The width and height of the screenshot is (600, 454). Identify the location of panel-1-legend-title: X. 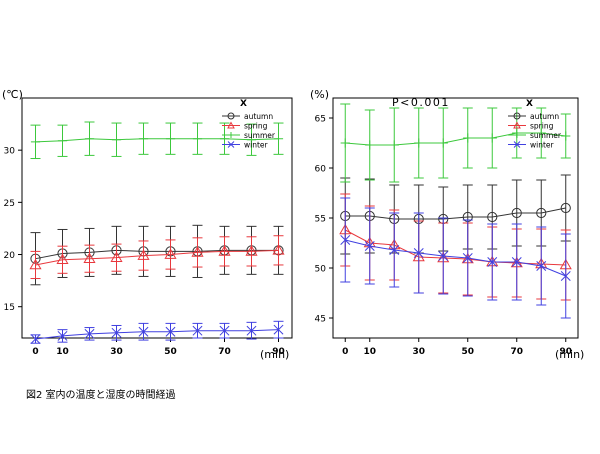
(243, 104).